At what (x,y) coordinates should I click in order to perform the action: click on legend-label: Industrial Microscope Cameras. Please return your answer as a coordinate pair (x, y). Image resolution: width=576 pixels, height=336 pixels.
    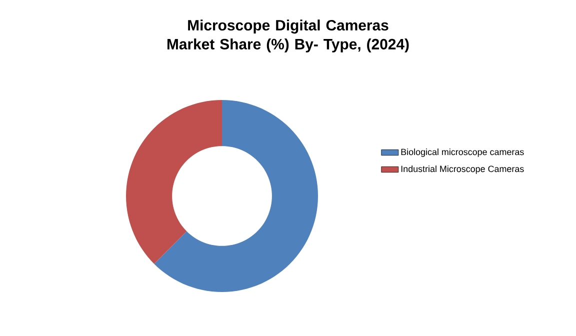
    Looking at the image, I should click on (462, 169).